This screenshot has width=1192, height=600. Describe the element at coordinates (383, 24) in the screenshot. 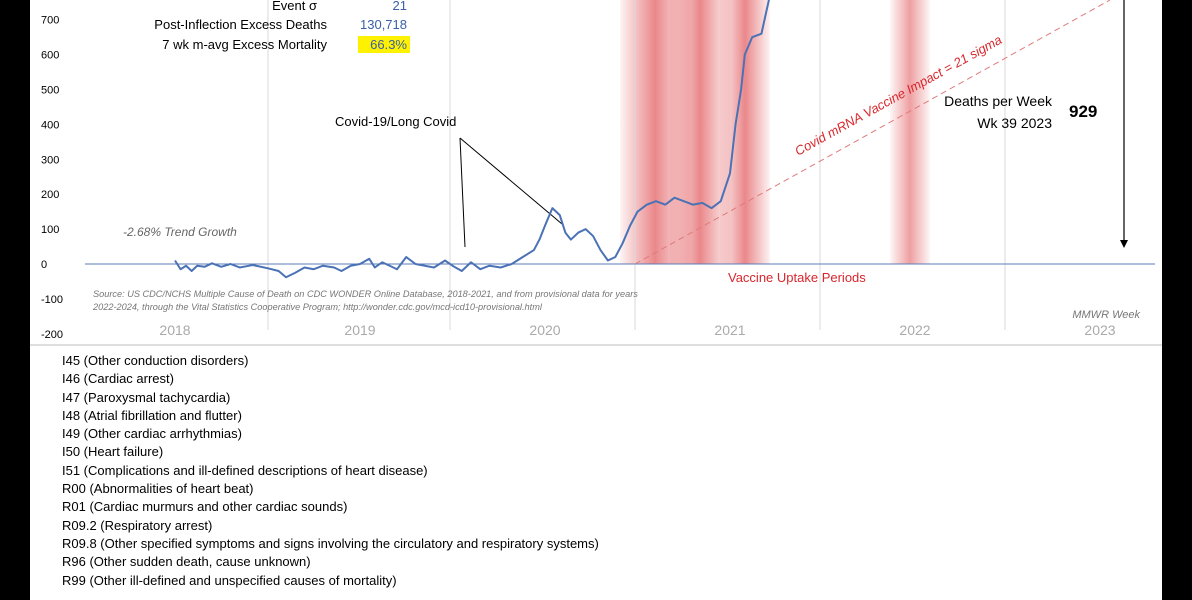

I see `stat-value: 130,718` at that location.